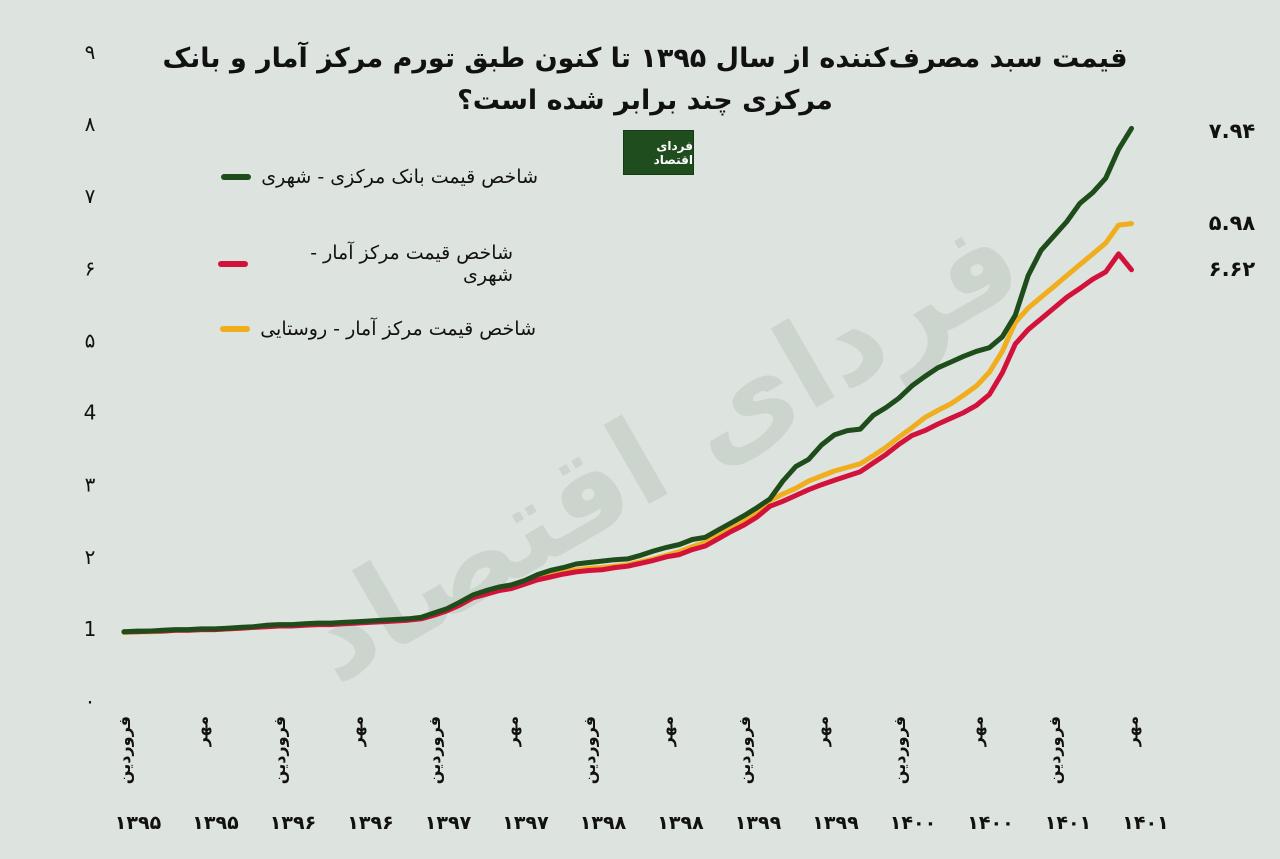 This screenshot has height=859, width=1280. Describe the element at coordinates (90, 485) in the screenshot. I see `y-tick-label: ۳` at that location.